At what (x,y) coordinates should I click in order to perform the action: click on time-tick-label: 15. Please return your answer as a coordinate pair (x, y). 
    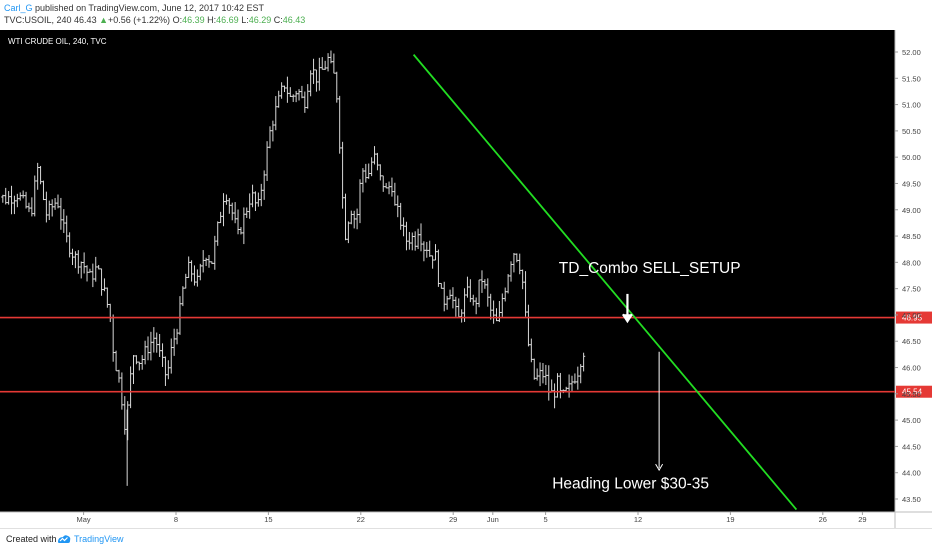
    Looking at the image, I should click on (268, 519).